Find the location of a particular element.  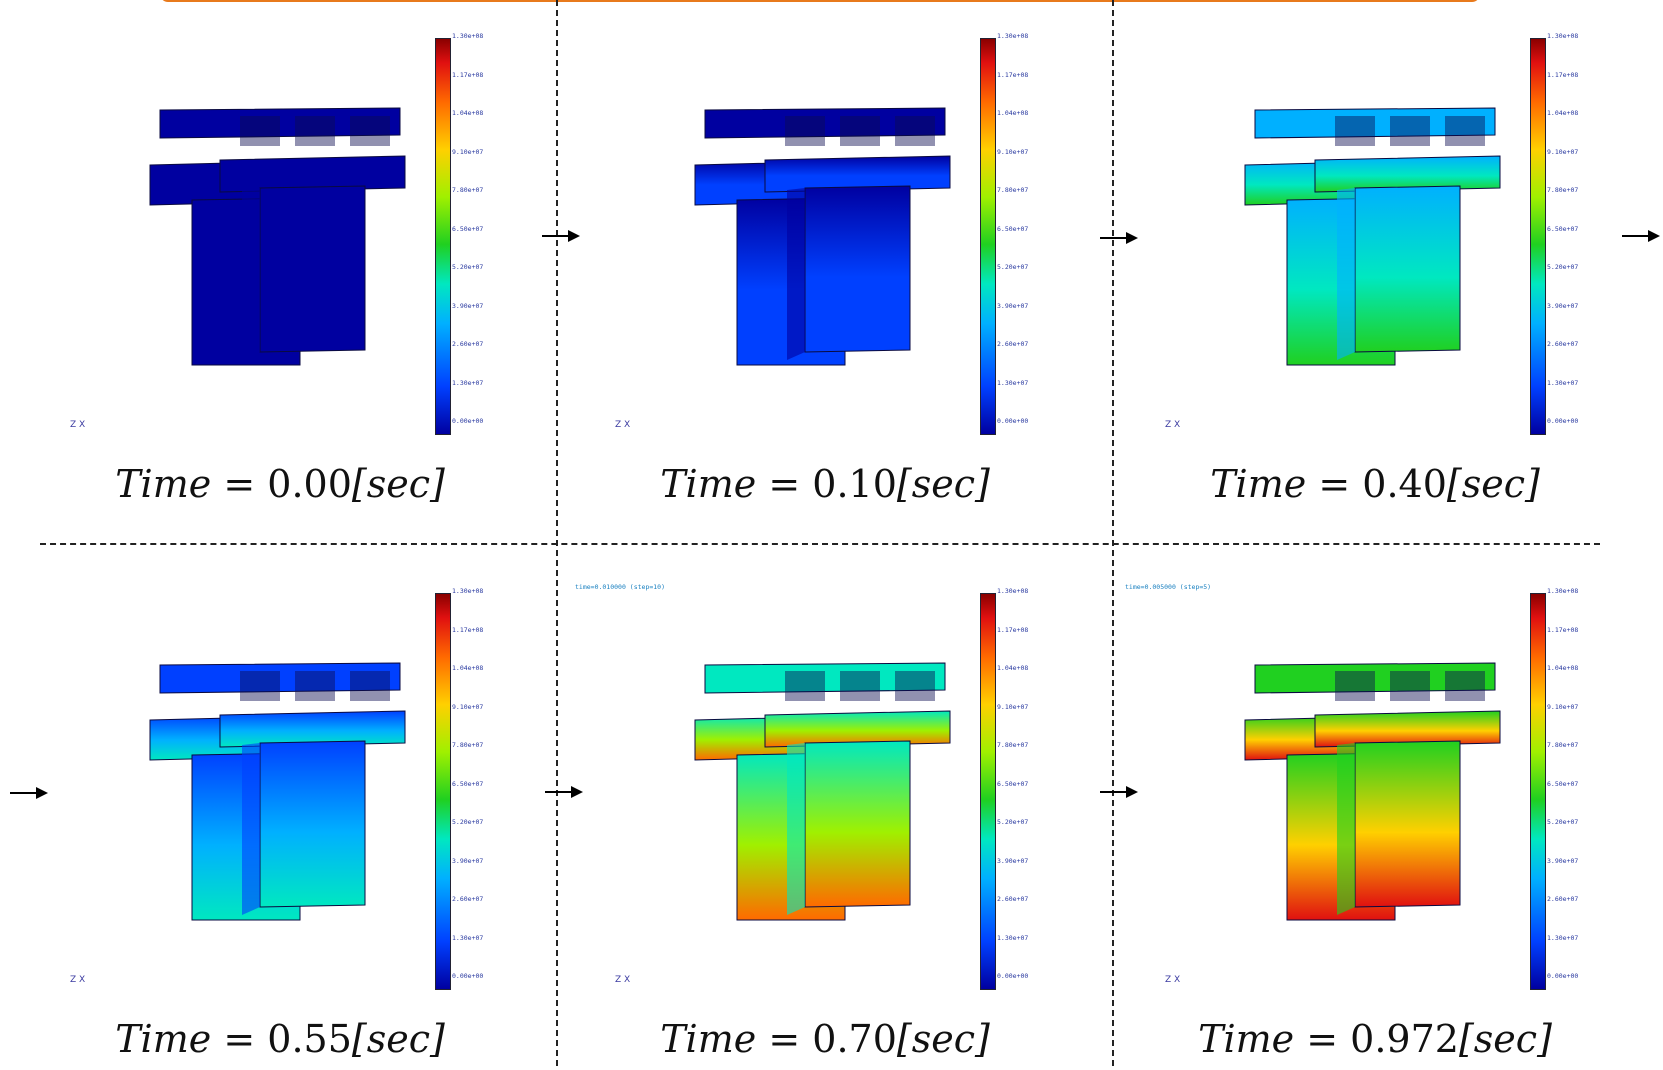

time-caption: Time = 0.972[sec] is located at coordinates (1375, 1039).